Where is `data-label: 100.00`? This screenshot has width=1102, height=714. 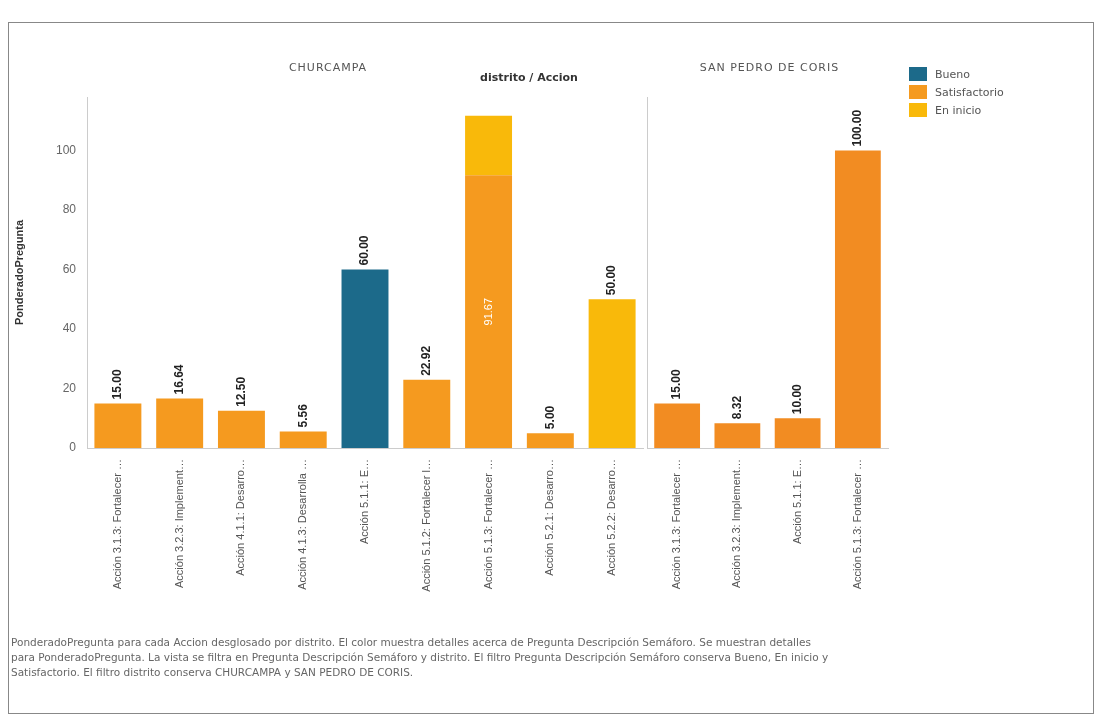
data-label: 100.00 is located at coordinates (857, 128).